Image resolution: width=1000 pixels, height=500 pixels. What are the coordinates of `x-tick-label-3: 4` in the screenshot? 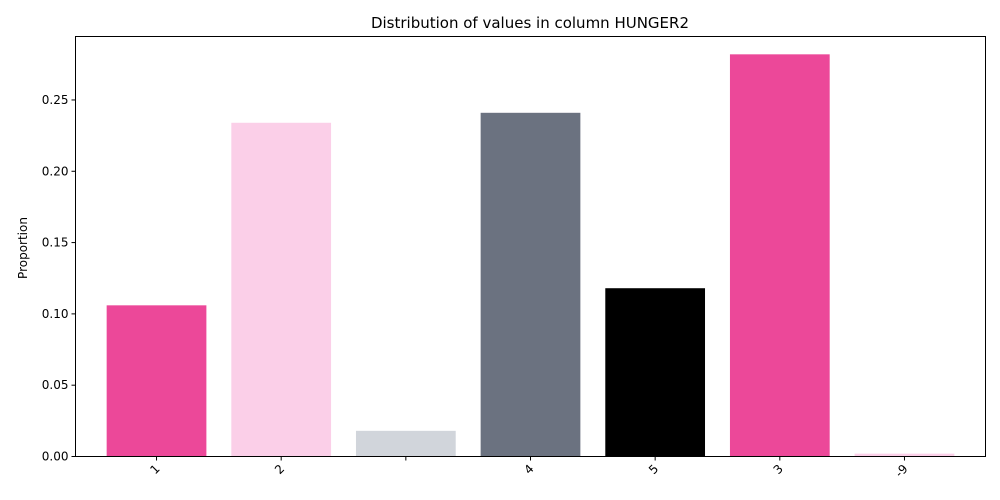 It's located at (528, 469).